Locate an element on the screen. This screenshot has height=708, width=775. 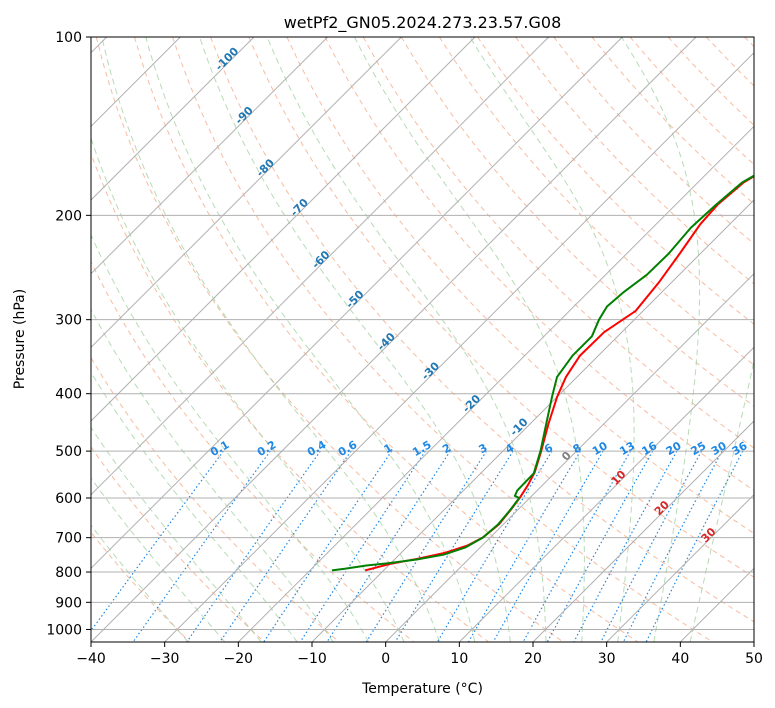
y-axis: 100 200 300 400 500 600 700 800 900 1000 is located at coordinates (68, 334).